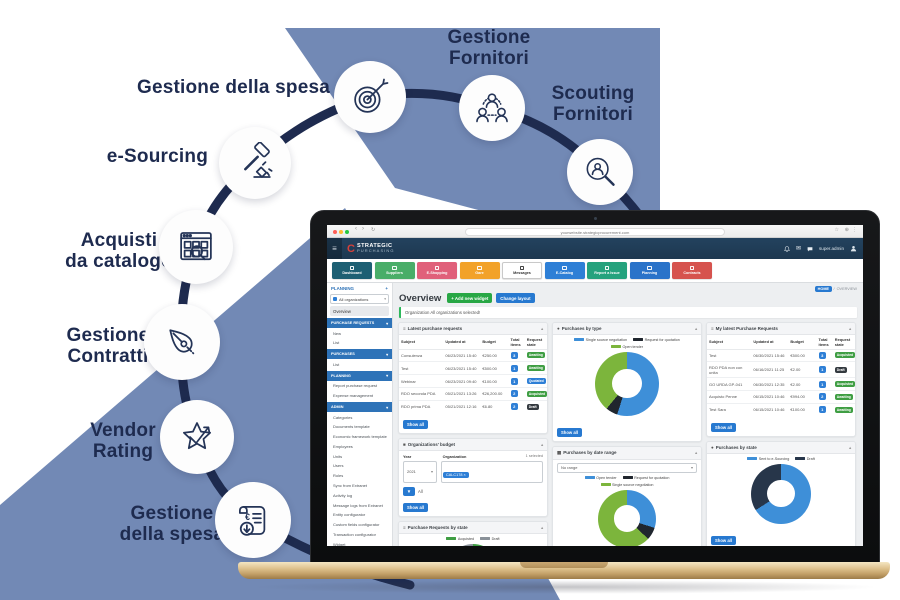 This screenshot has height=600, width=900. I want to click on report-issue-icon, so click(607, 268).